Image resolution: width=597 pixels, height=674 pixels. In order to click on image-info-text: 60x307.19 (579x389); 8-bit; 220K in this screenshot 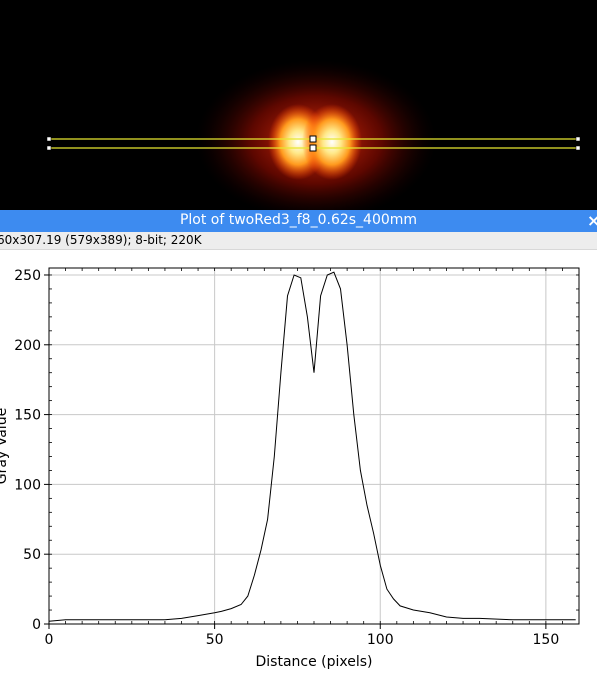, I will do `click(101, 240)`.